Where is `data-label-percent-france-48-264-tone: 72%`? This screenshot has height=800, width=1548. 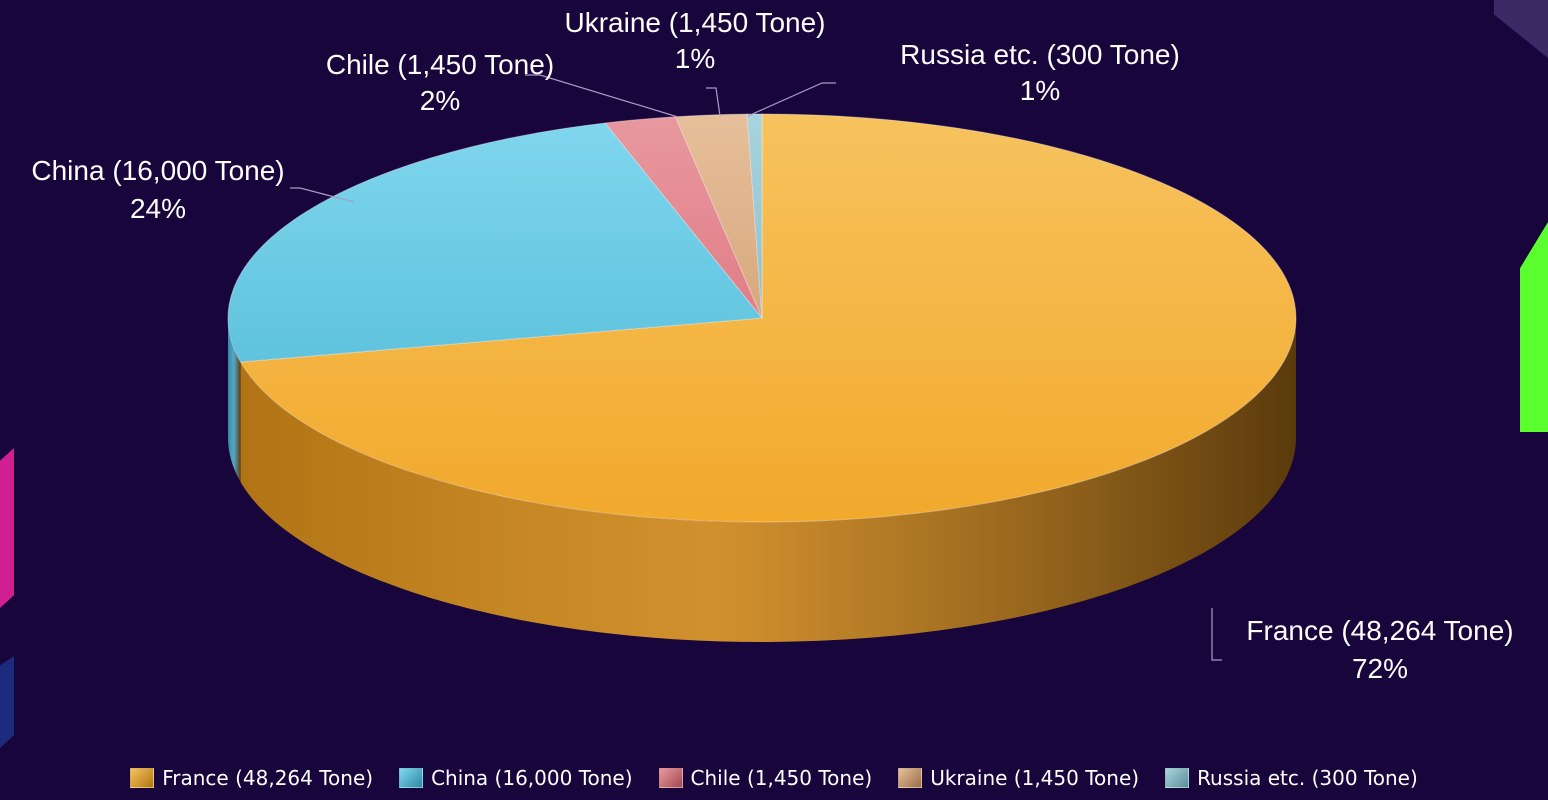 data-label-percent-france-48-264-tone: 72% is located at coordinates (1380, 668).